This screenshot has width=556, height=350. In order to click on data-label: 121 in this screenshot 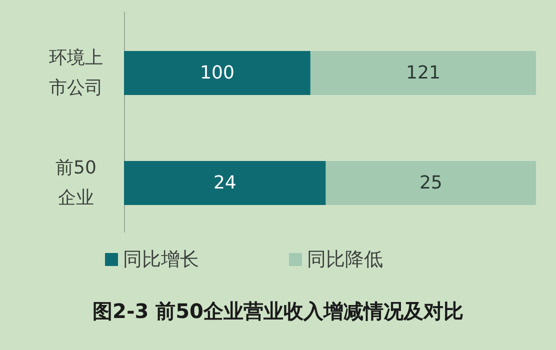, I will do `click(423, 73)`.